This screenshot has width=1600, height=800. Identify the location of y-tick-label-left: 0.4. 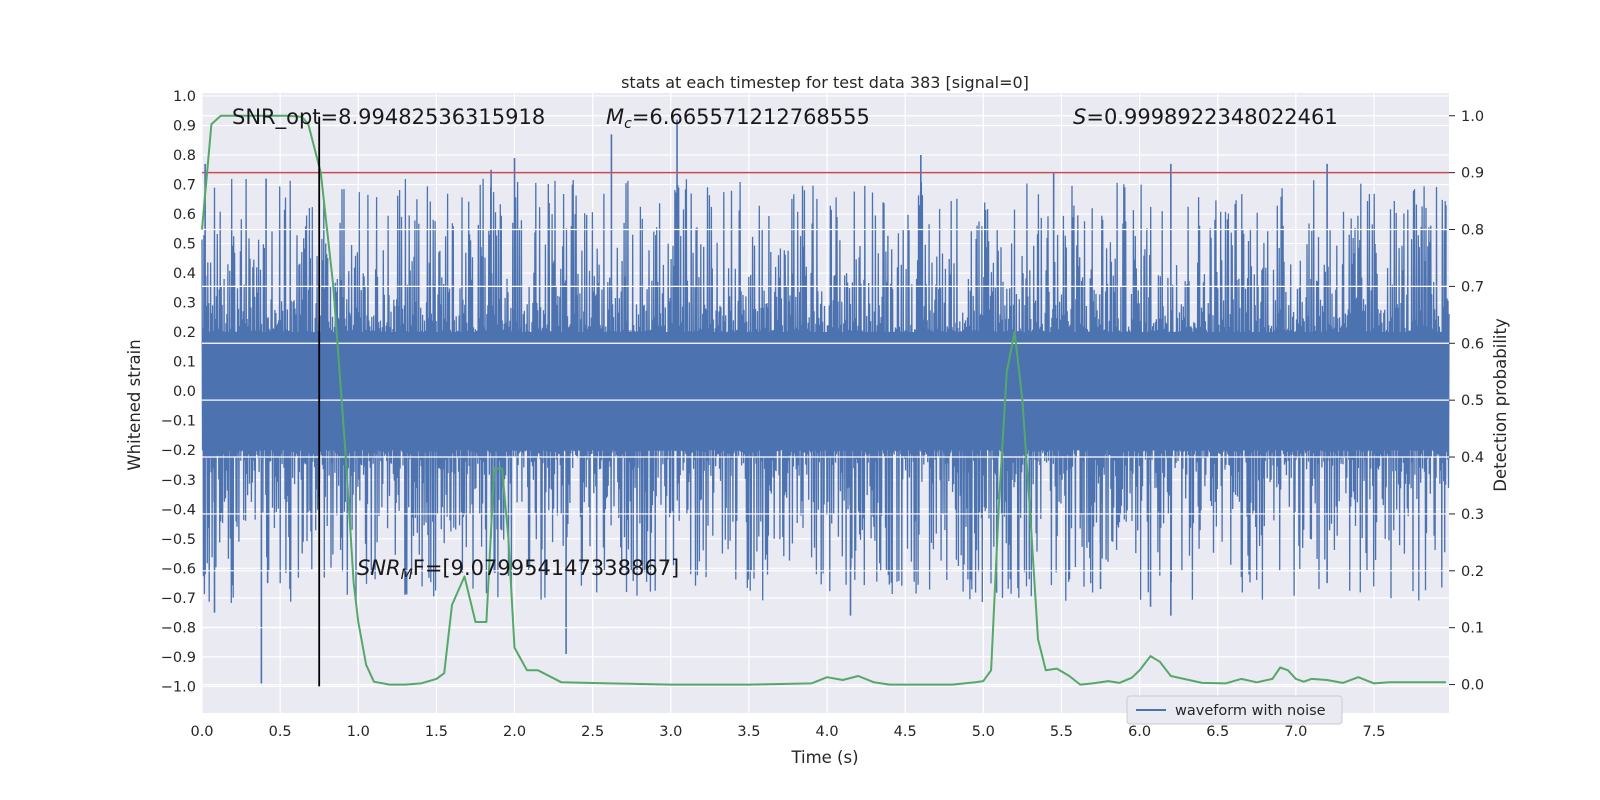
(184, 274).